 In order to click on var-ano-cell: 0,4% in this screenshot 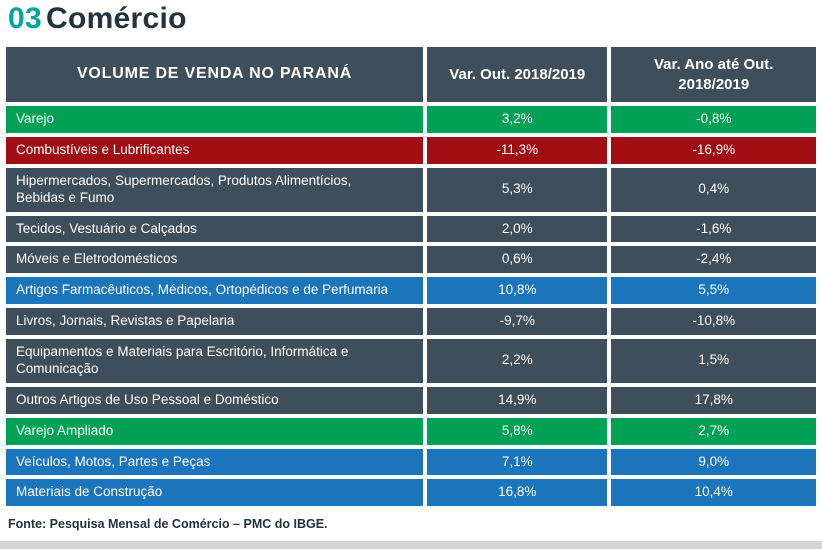, I will do `click(713, 189)`.